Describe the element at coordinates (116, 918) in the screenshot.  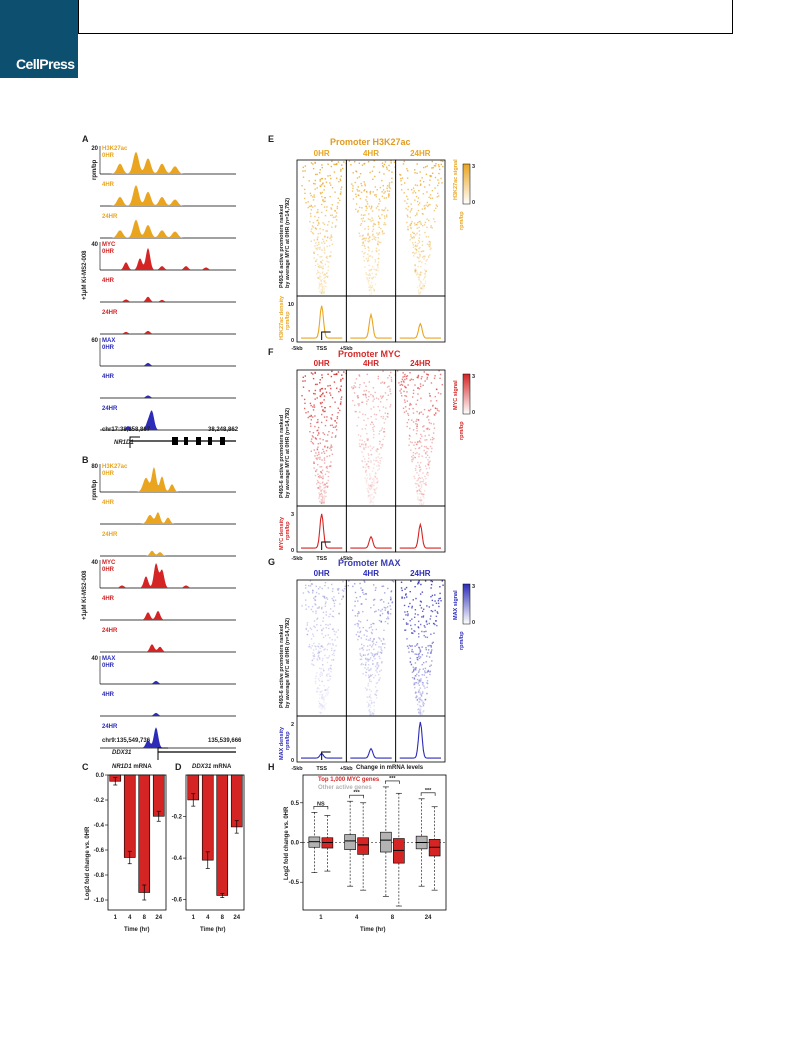
I see `x-tick-label: 1` at that location.